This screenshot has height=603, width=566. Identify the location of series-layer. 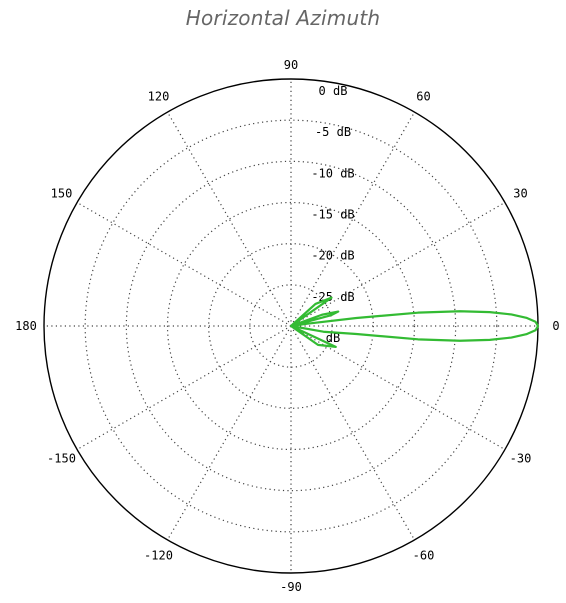
(414, 322).